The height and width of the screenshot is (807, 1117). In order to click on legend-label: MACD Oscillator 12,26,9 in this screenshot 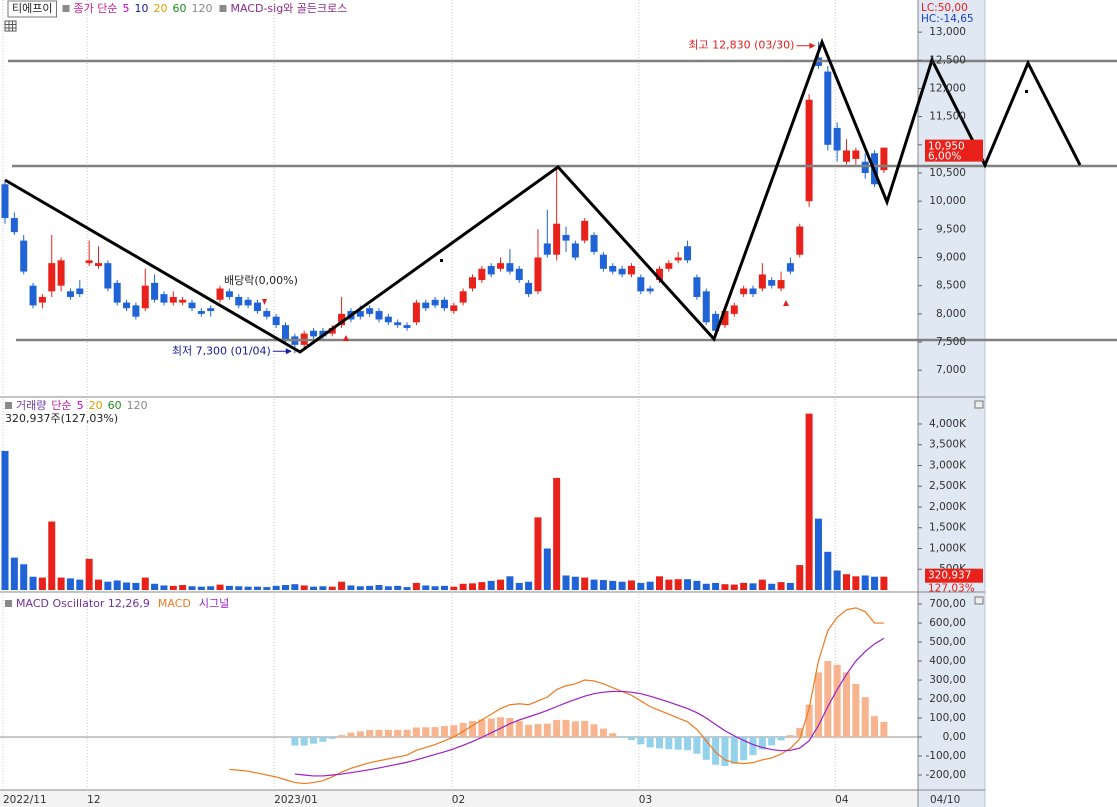, I will do `click(83, 603)`.